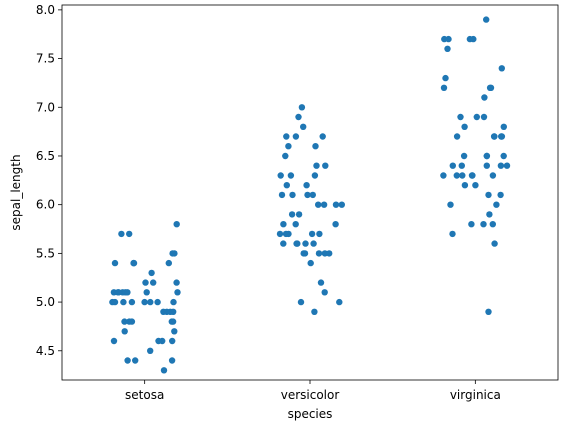  What do you see at coordinates (16, 192) in the screenshot?
I see `y-axis-label: sepal_length` at bounding box center [16, 192].